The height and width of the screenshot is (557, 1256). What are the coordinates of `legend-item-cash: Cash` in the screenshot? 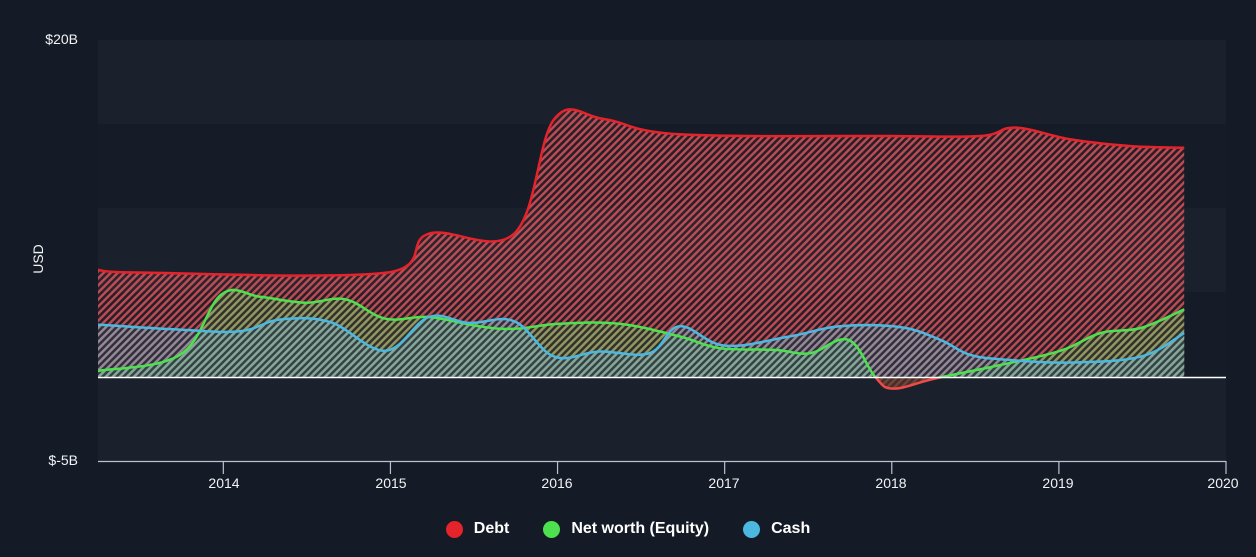 It's located at (776, 529).